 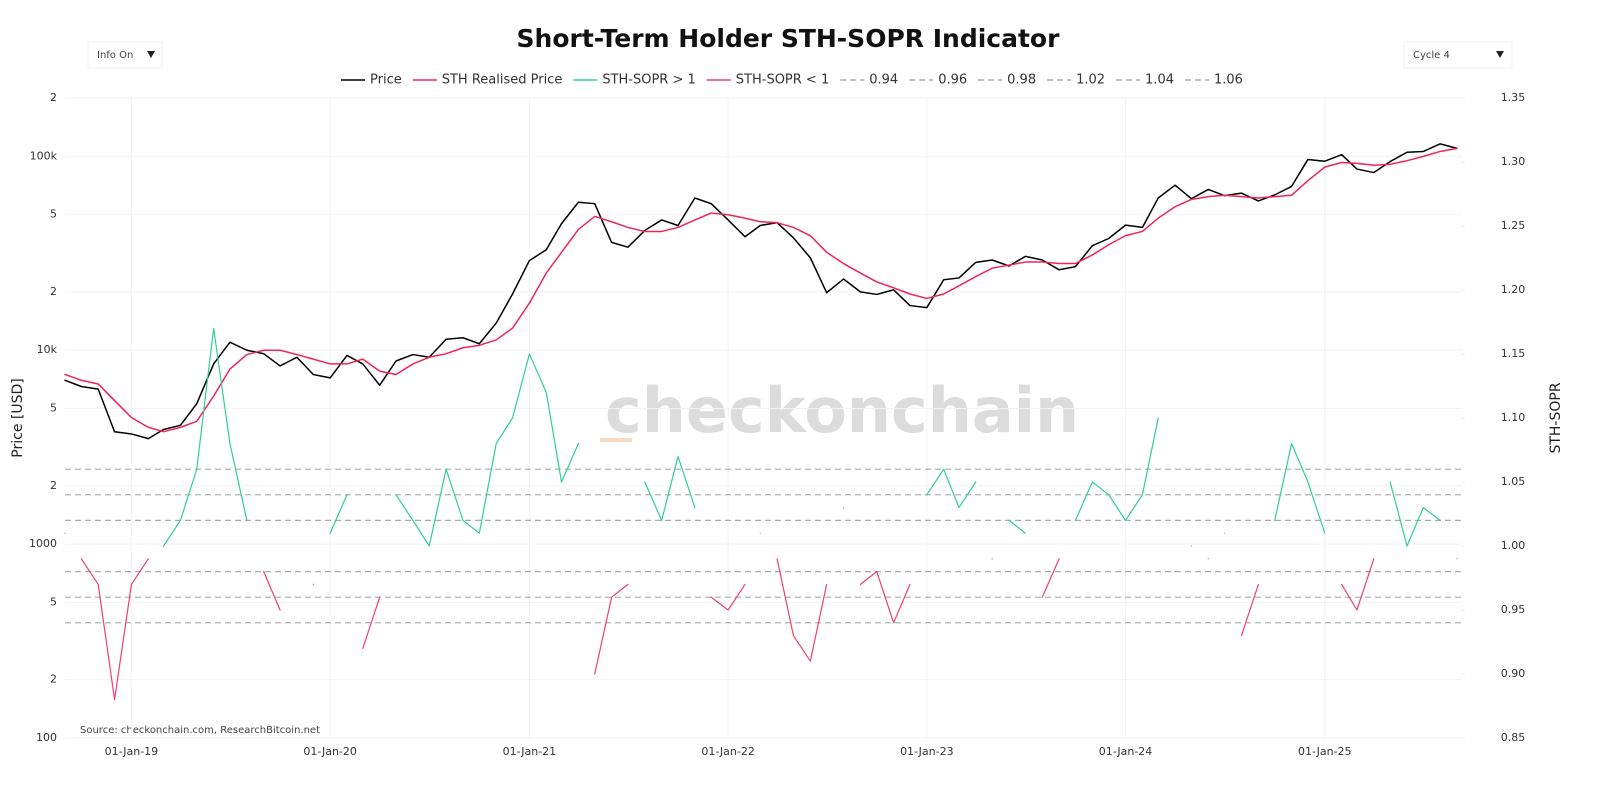 What do you see at coordinates (1513, 161) in the screenshot?
I see `y2-tick-label: 1.30` at bounding box center [1513, 161].